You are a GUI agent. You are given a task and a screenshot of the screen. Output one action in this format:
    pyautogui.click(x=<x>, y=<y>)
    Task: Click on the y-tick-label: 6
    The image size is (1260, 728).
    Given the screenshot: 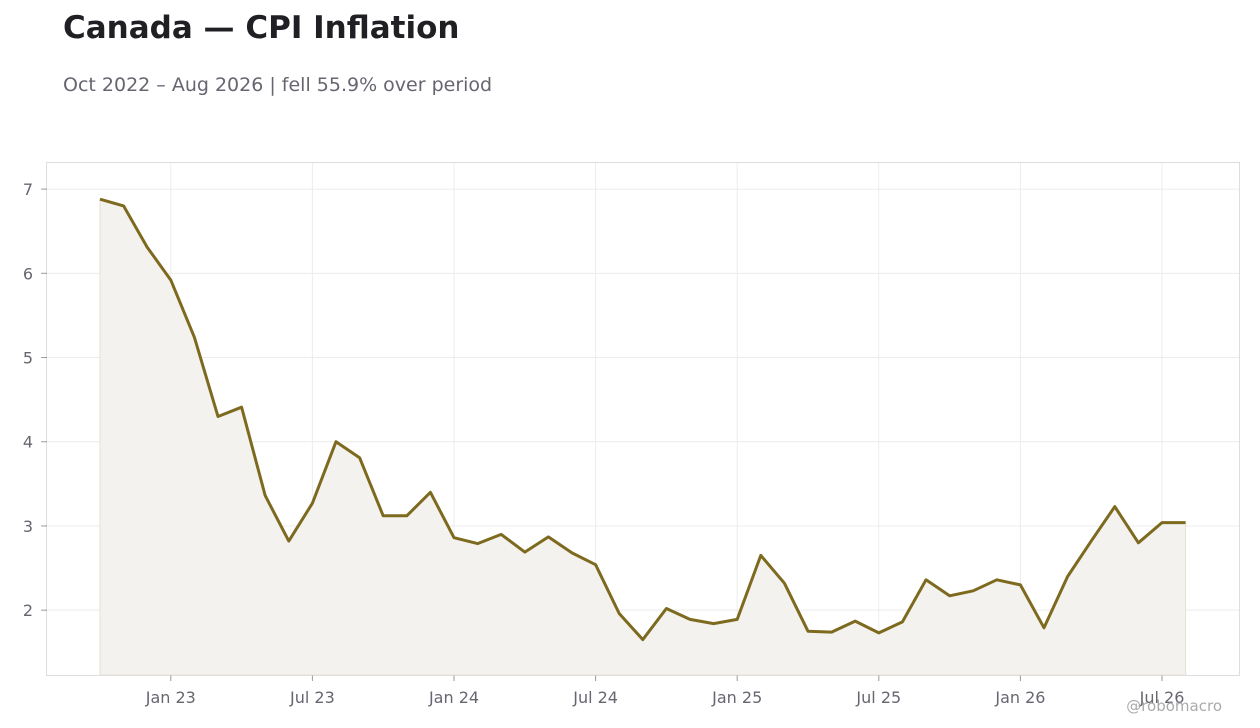 What is the action you would take?
    pyautogui.click(x=28, y=273)
    